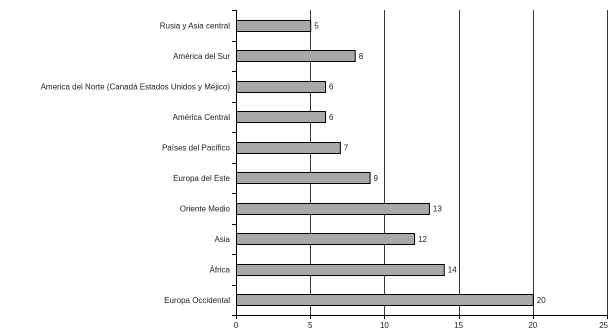 This screenshot has height=331, width=611. What do you see at coordinates (331, 86) in the screenshot?
I see `value-label-2: 6` at bounding box center [331, 86].